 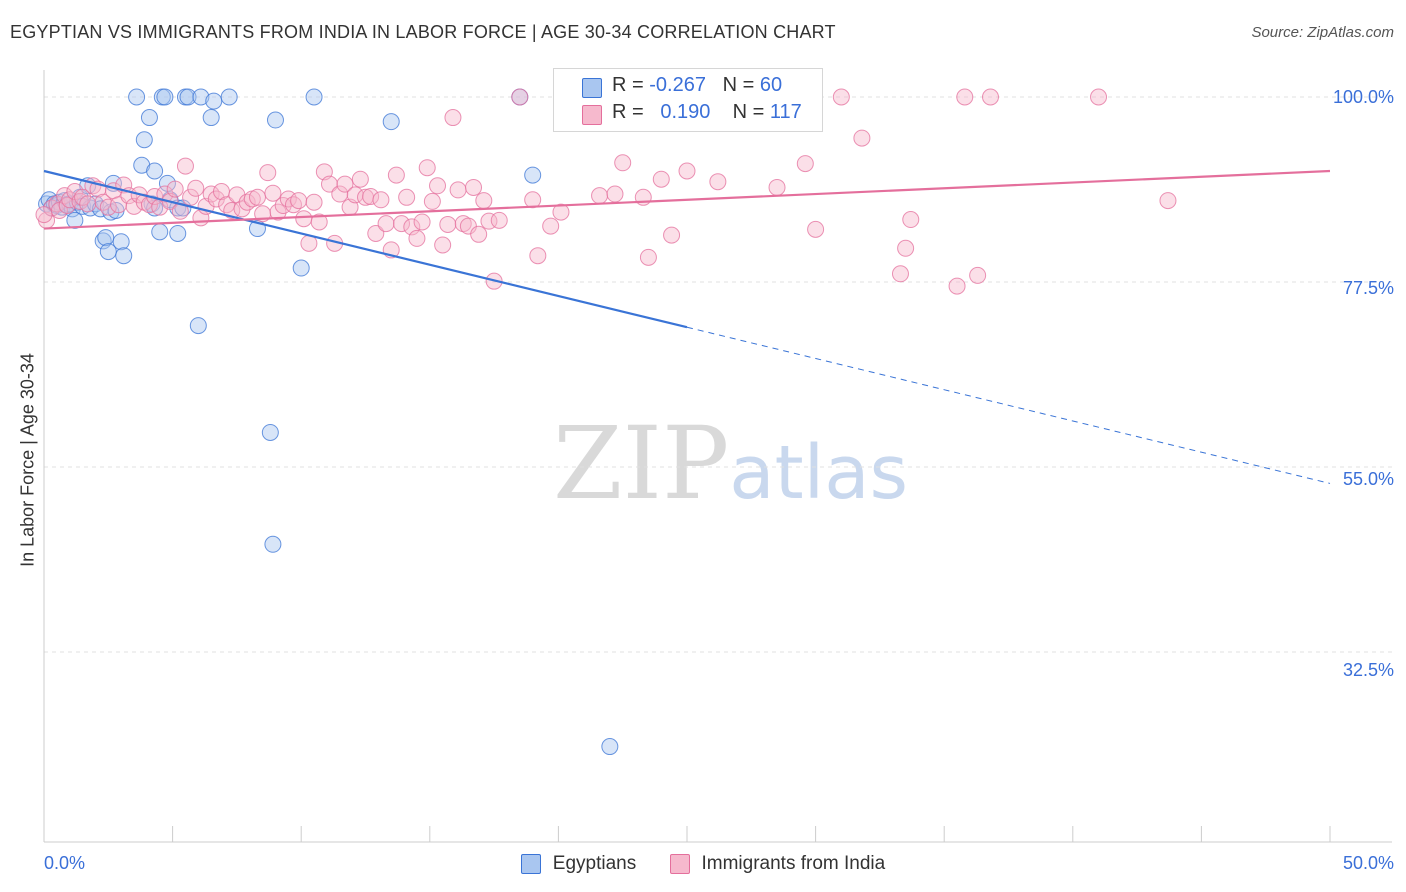 I want to click on series-swatch-india, so click(x=679, y=864).